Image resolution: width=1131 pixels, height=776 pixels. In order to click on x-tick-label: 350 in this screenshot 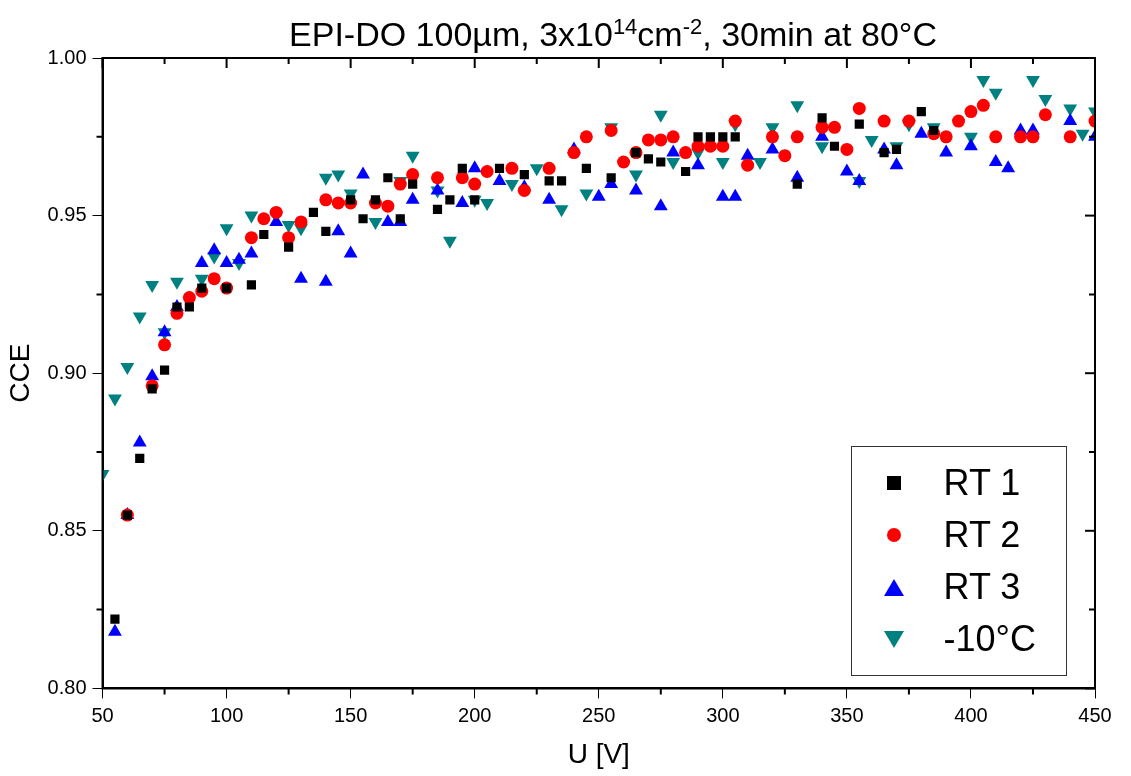, I will do `click(847, 714)`.